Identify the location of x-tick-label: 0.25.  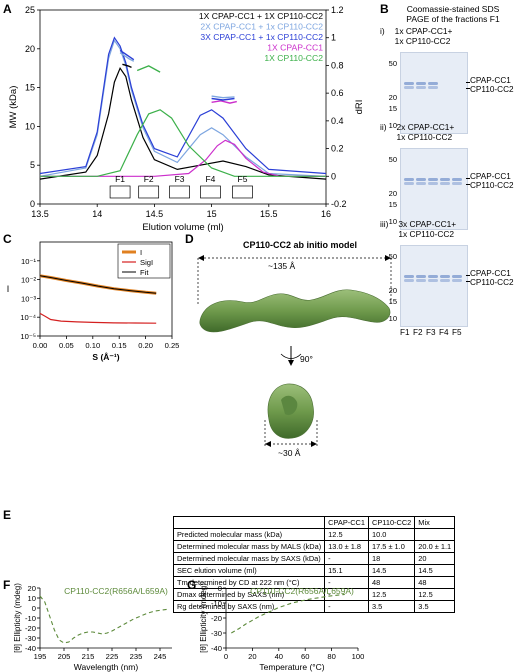
(172, 345).